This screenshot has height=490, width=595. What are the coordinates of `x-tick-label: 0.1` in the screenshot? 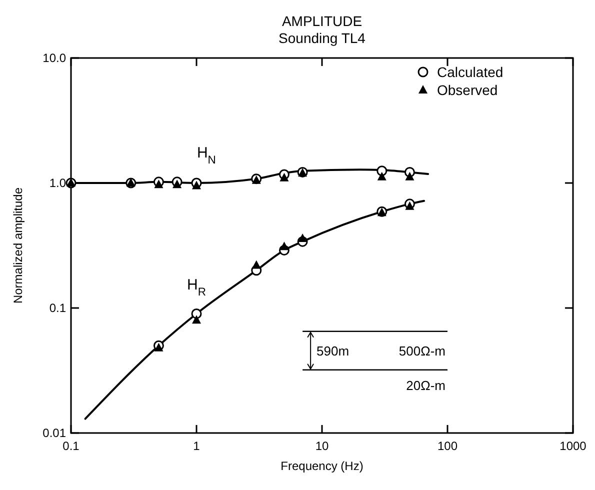 It's located at (71, 446).